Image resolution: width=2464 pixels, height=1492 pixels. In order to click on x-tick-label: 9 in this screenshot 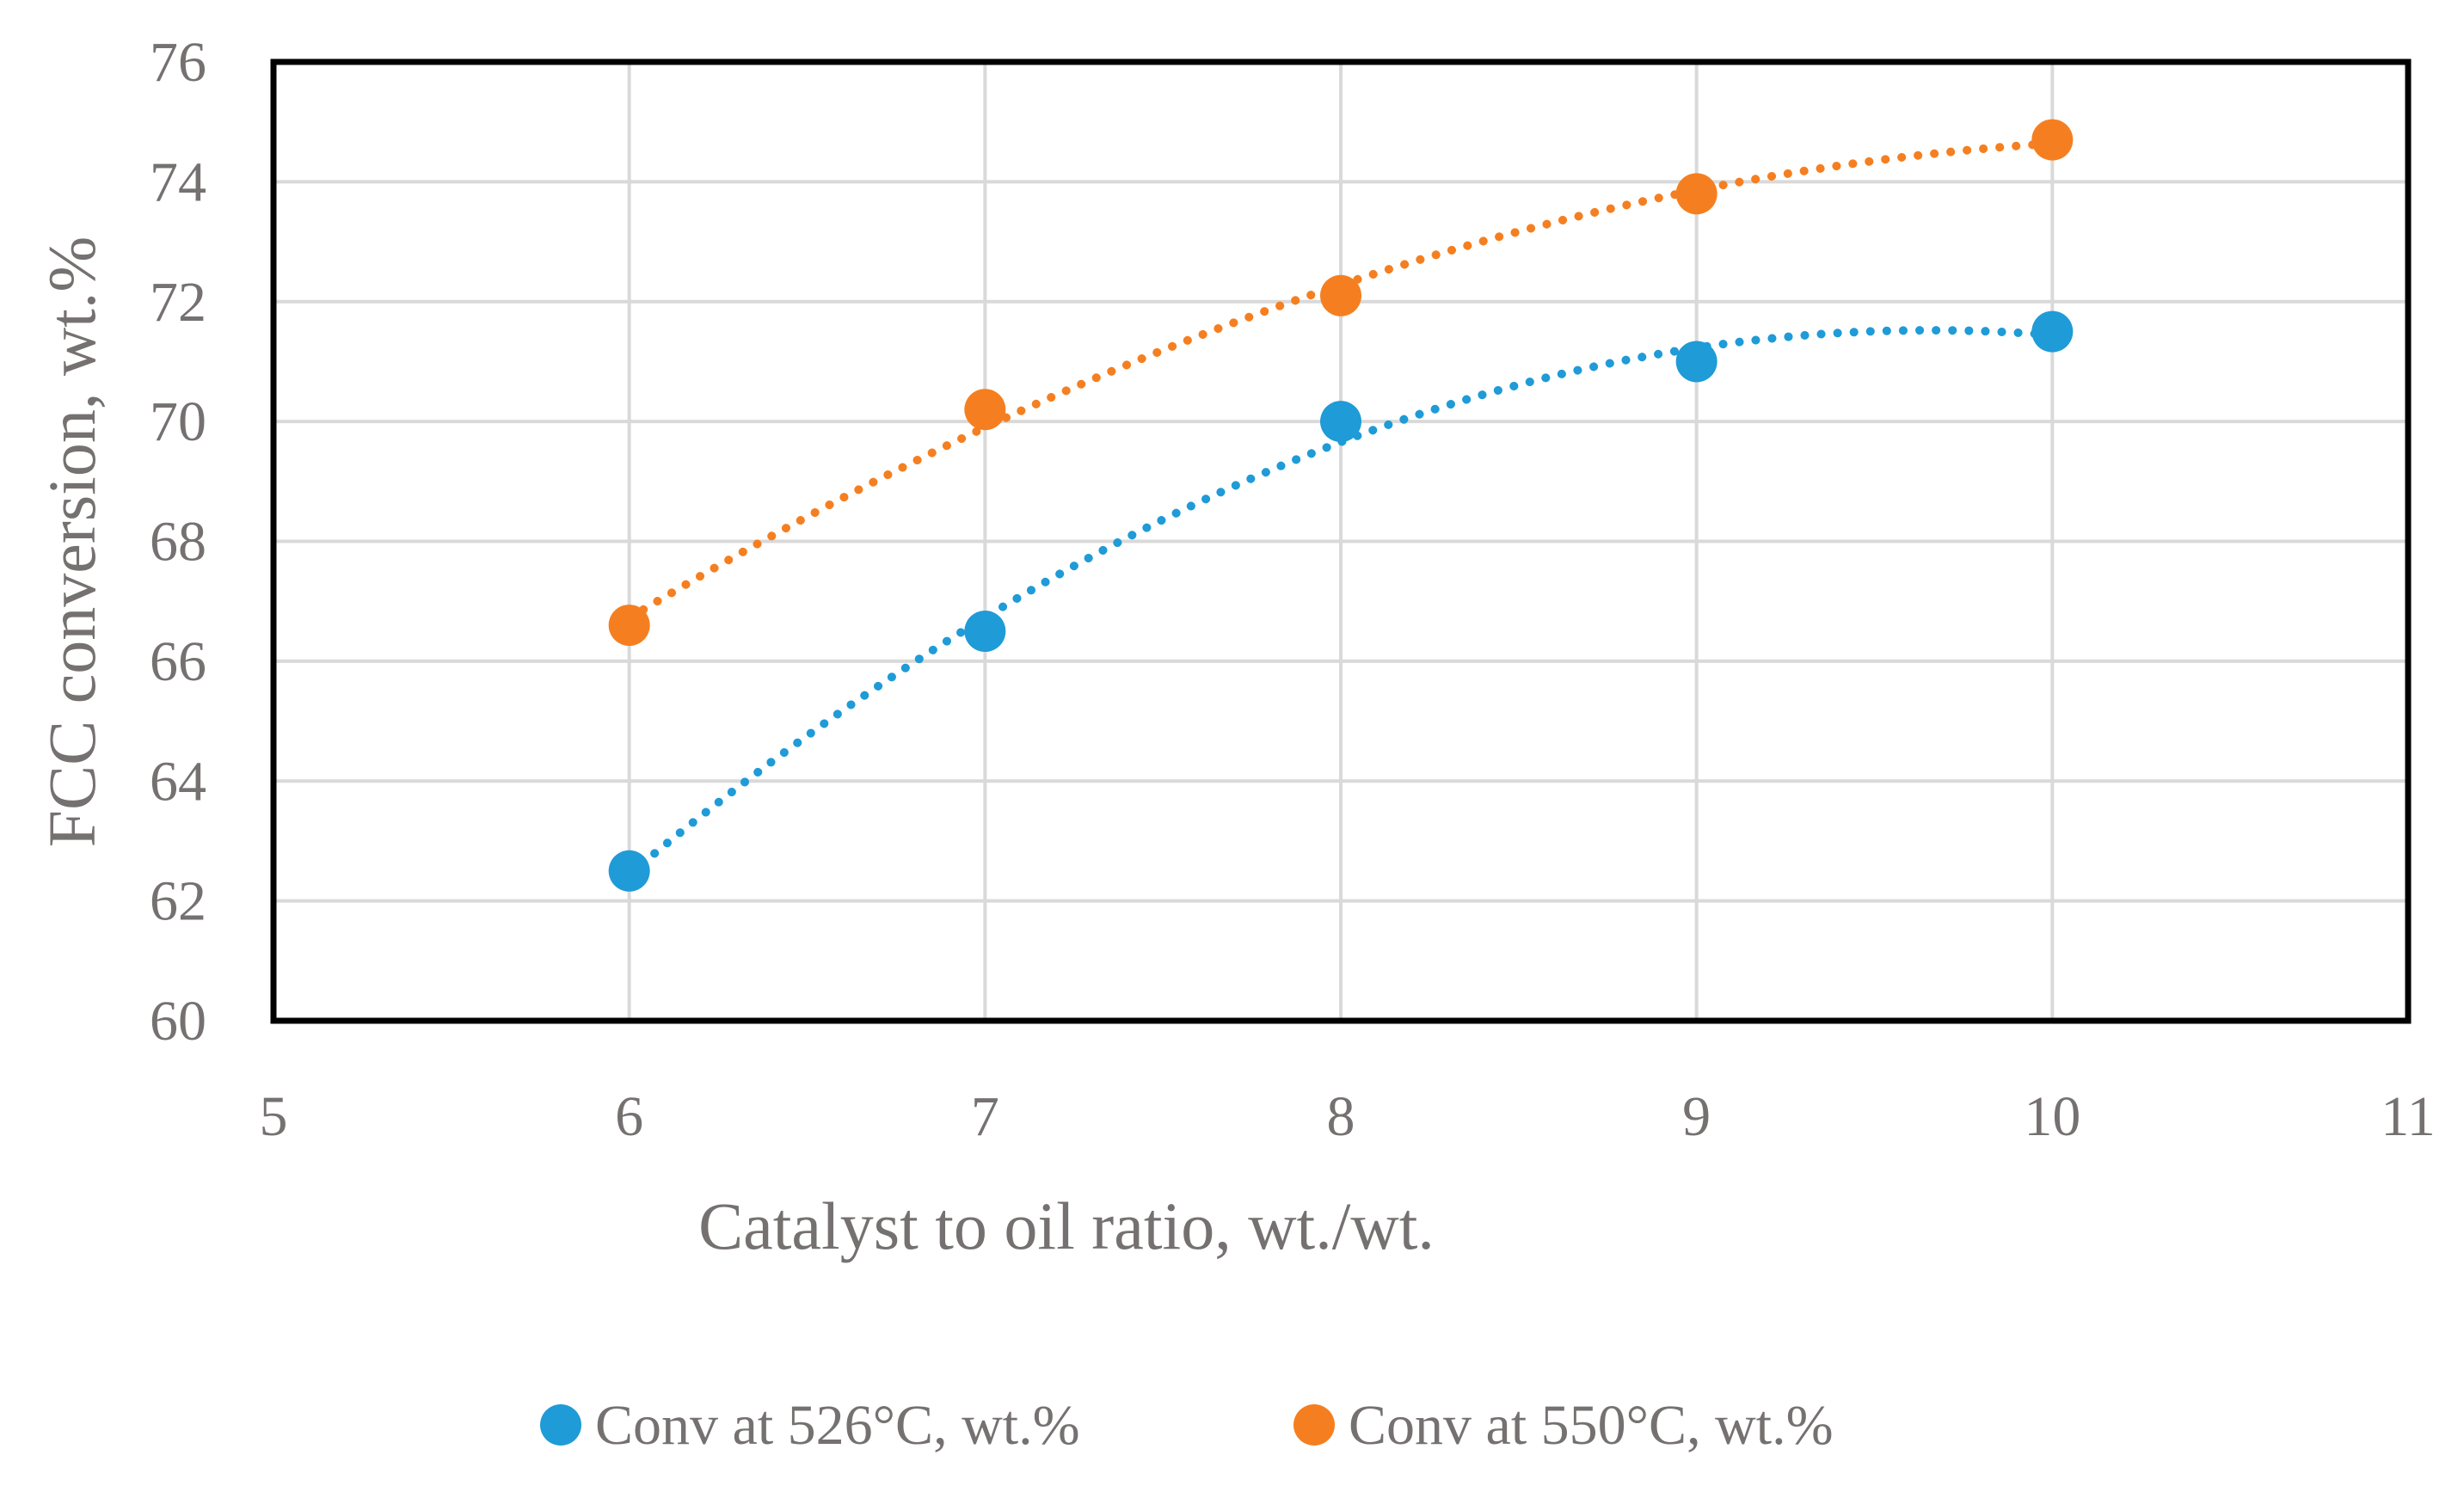, I will do `click(1697, 1116)`.